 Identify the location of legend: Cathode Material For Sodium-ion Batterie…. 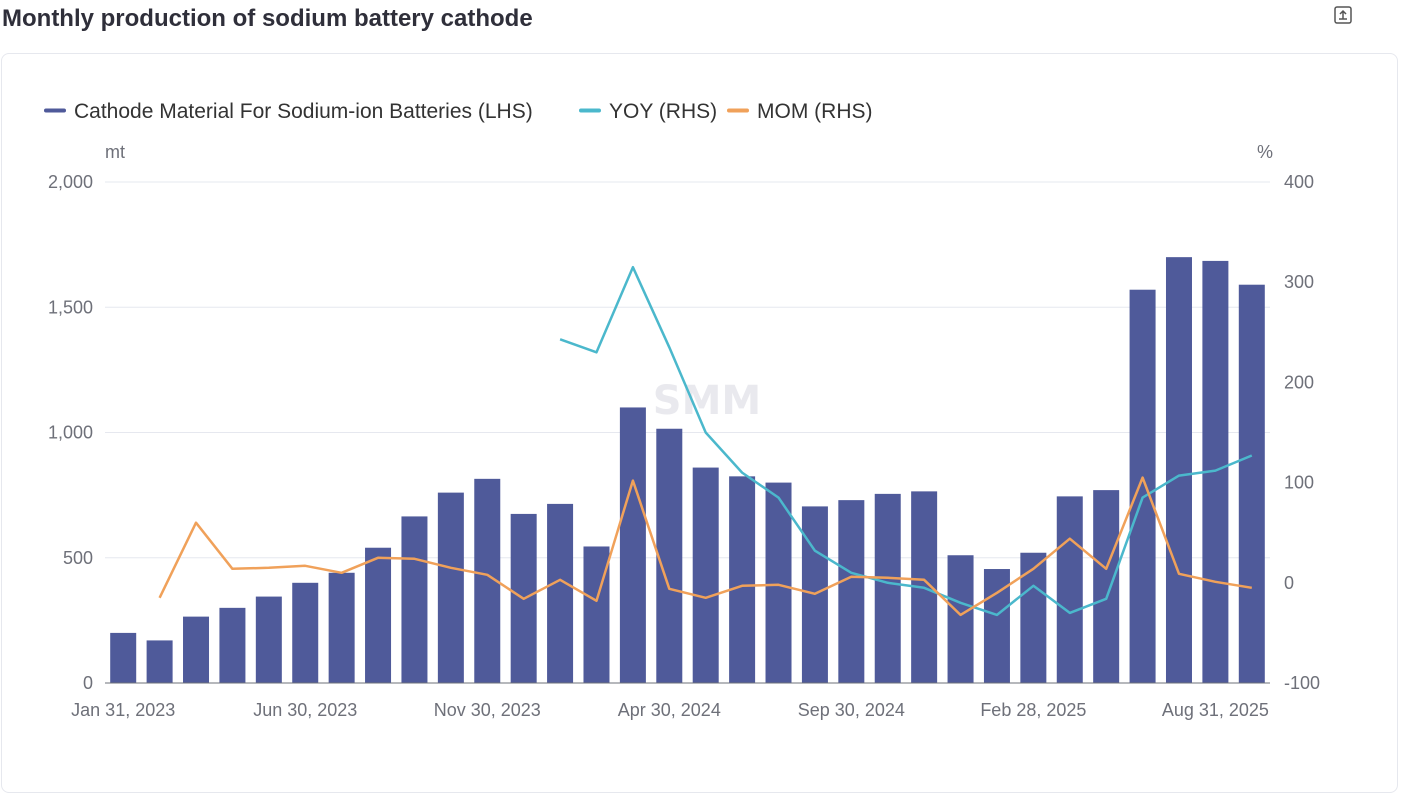
(458, 111).